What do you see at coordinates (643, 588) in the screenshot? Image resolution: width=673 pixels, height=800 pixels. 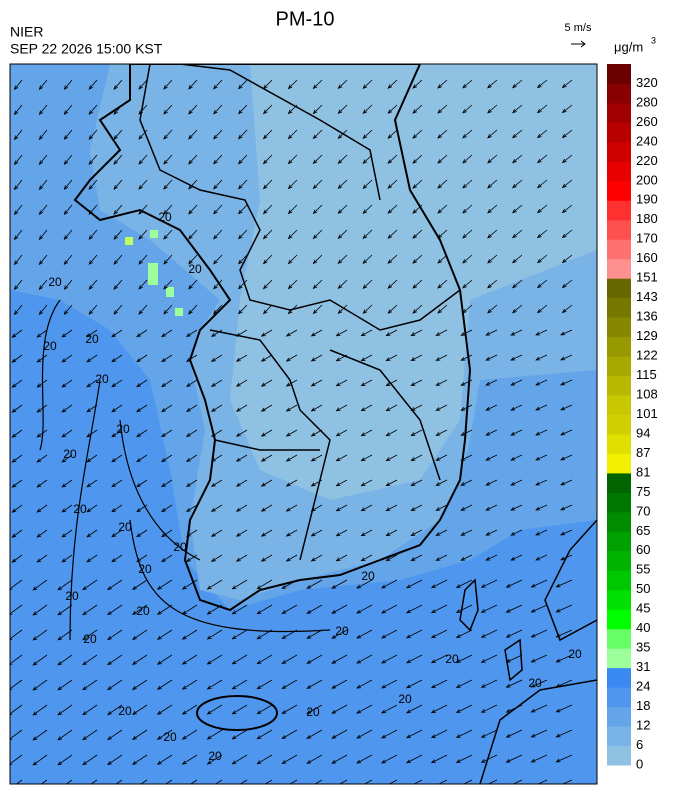 I see `colorbar-label: 50` at bounding box center [643, 588].